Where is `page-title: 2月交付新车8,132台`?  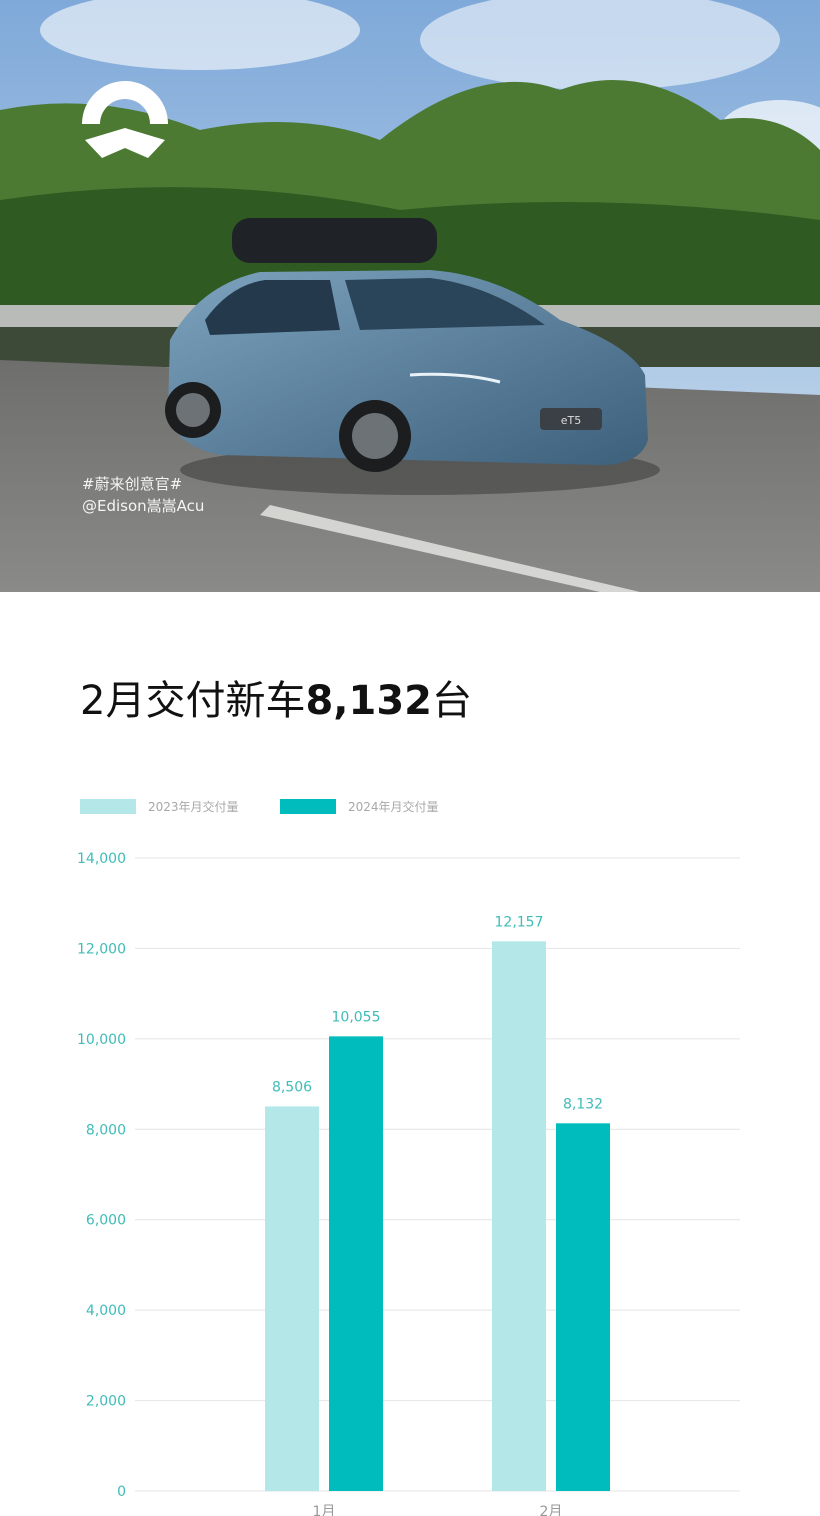 page-title: 2月交付新车8,132台 is located at coordinates (276, 697).